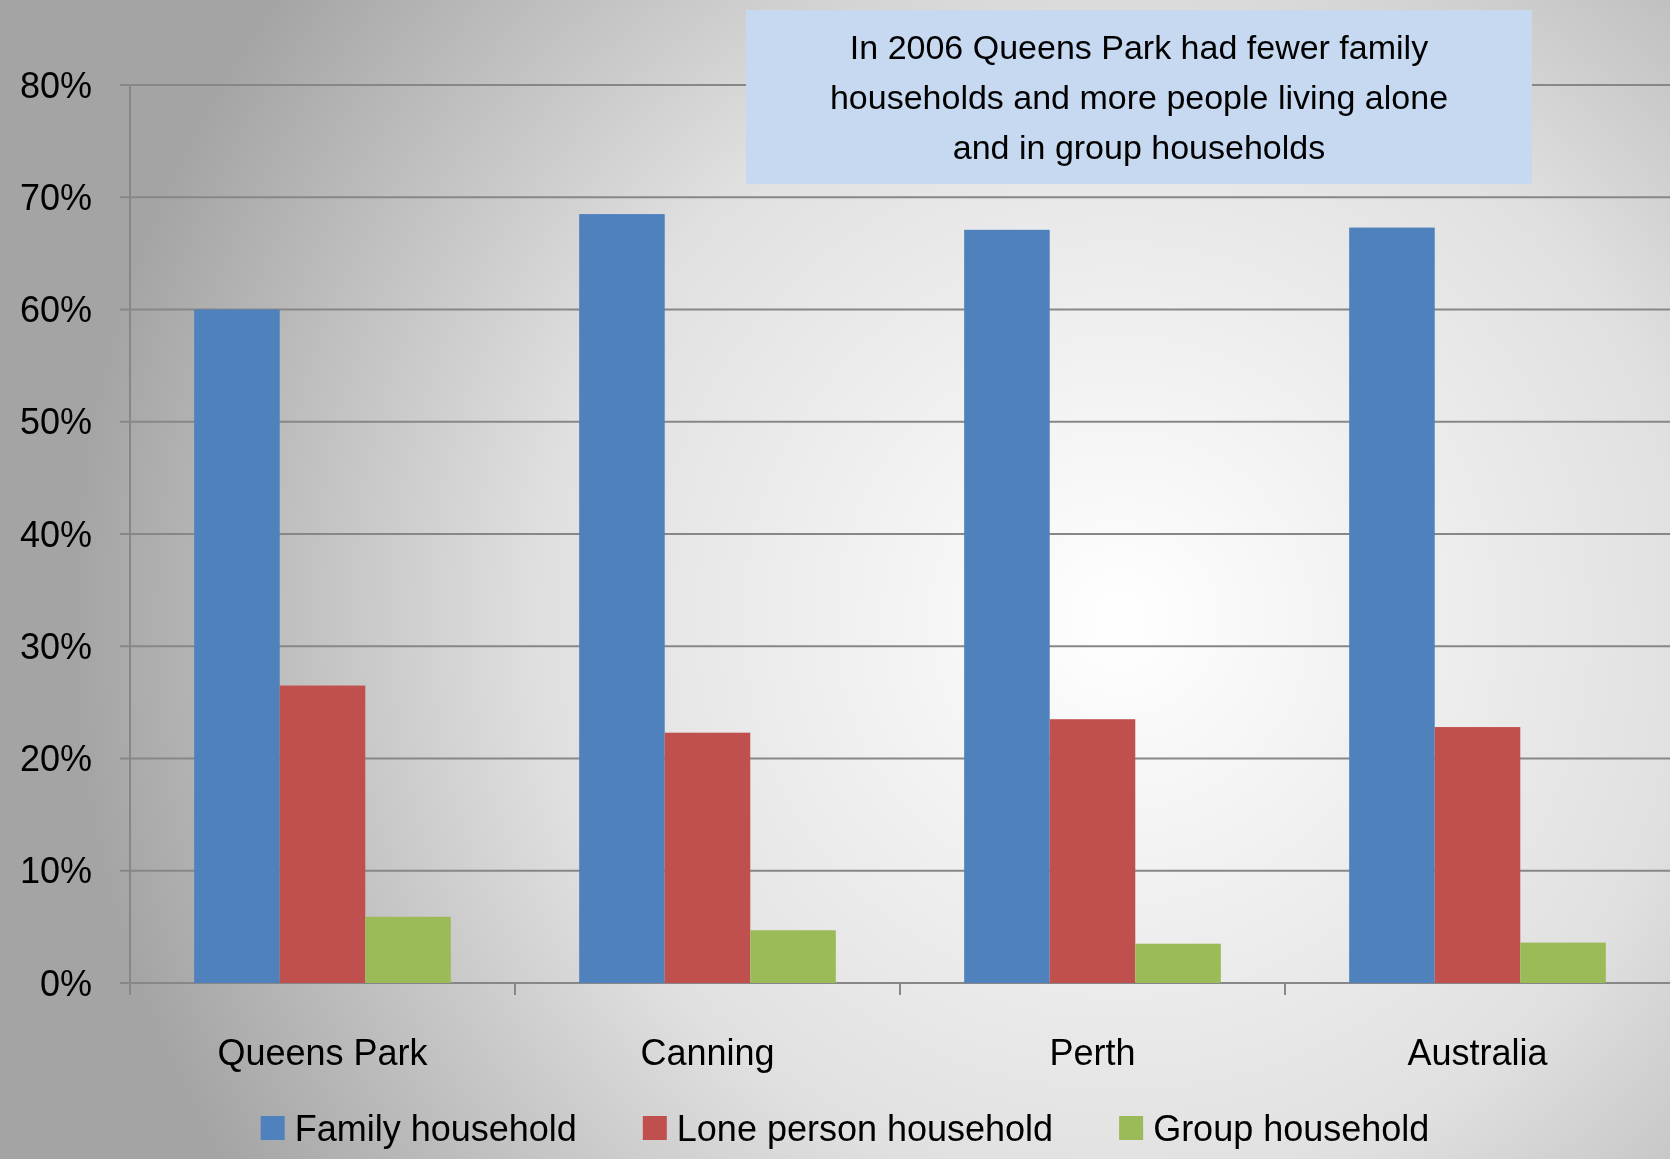 This screenshot has height=1159, width=1670. Describe the element at coordinates (55, 646) in the screenshot. I see `y-tick-label: 30%` at that location.